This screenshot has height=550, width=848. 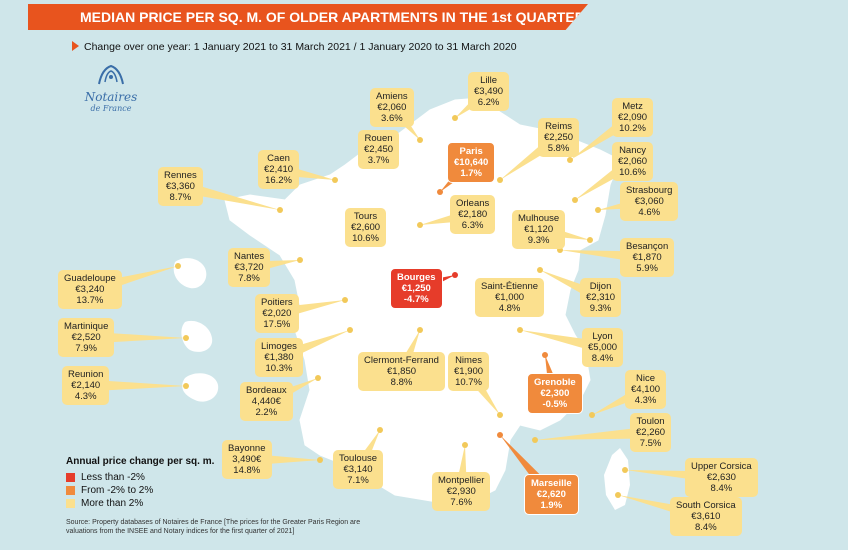 I want to click on legend-label-more: More than 2%, so click(x=112, y=503).